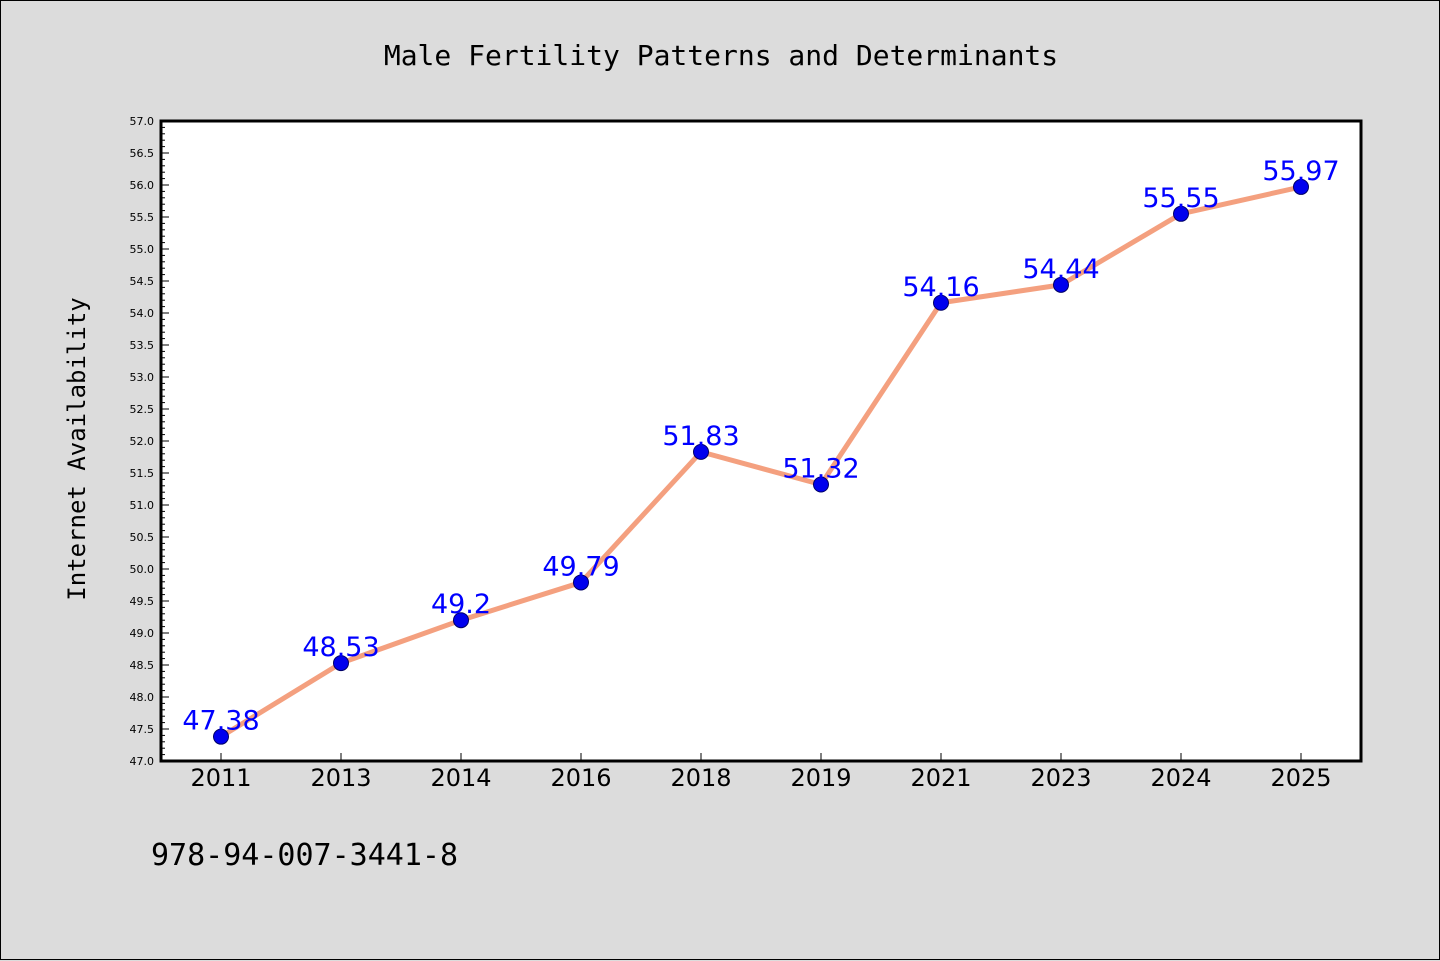 The image size is (1440, 961). What do you see at coordinates (580, 566) in the screenshot?
I see `data-label: 49.79` at bounding box center [580, 566].